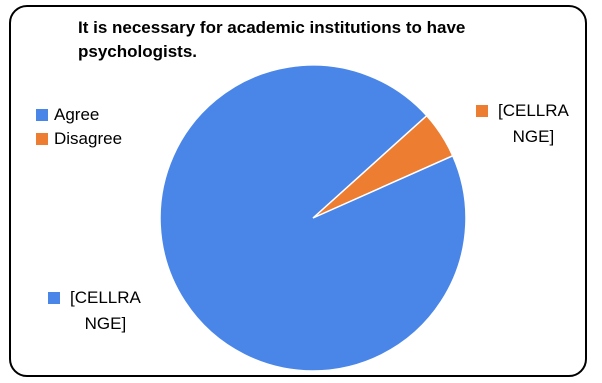 The width and height of the screenshot is (602, 383). I want to click on data-label-agree-line2: NGE], so click(105, 323).